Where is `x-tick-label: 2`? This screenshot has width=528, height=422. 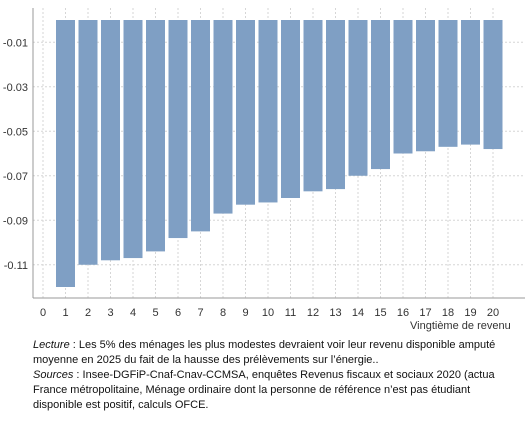
x-tick-label: 2 is located at coordinates (88, 313).